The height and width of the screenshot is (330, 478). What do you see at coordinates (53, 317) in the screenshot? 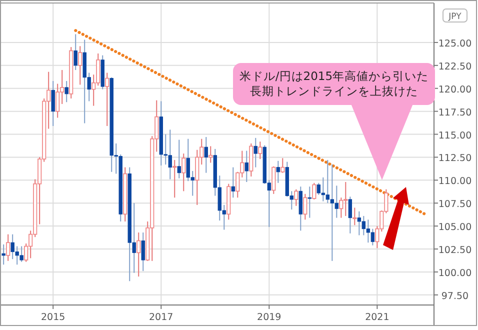
I see `x-tick-label: 2015` at bounding box center [53, 317].